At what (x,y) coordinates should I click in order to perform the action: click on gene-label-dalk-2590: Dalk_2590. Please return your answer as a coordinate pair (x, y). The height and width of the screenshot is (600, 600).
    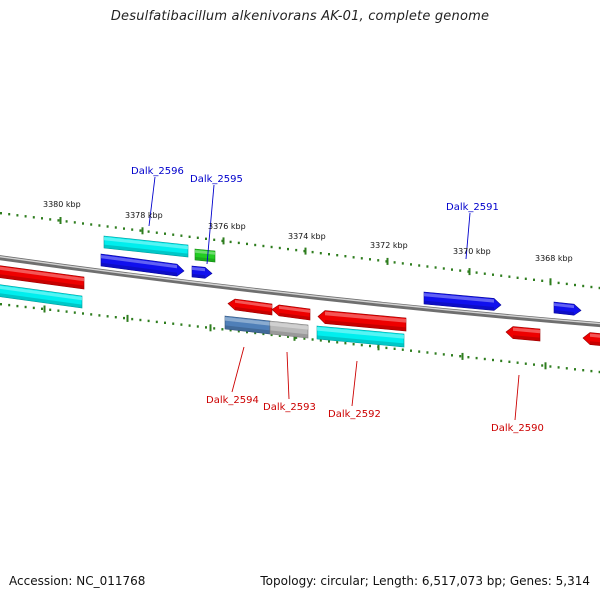
    Looking at the image, I should click on (517, 428).